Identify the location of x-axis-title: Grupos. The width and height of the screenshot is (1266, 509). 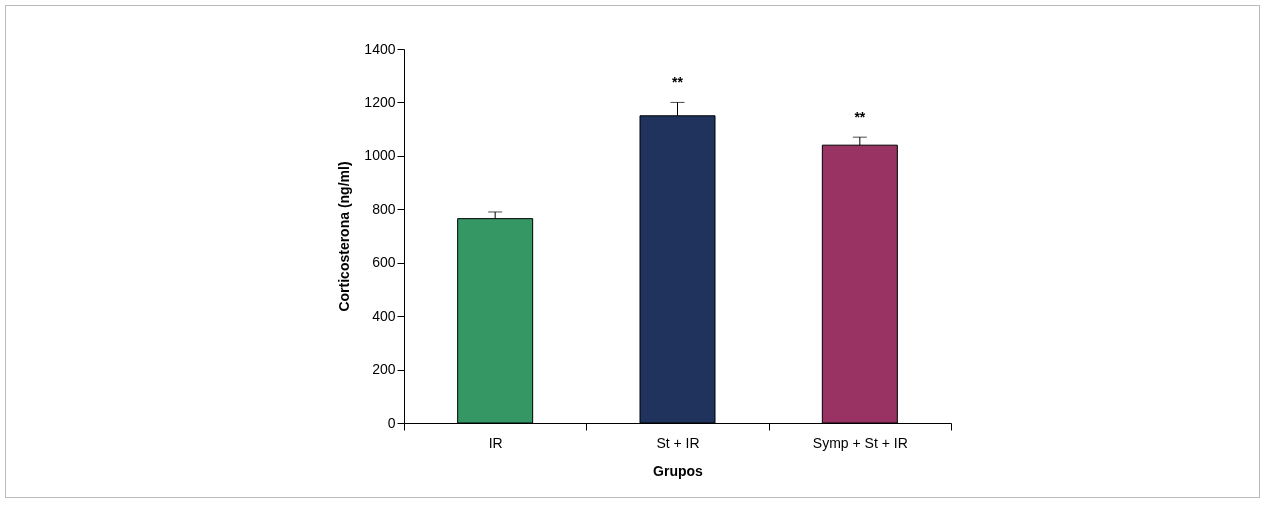
(678, 470).